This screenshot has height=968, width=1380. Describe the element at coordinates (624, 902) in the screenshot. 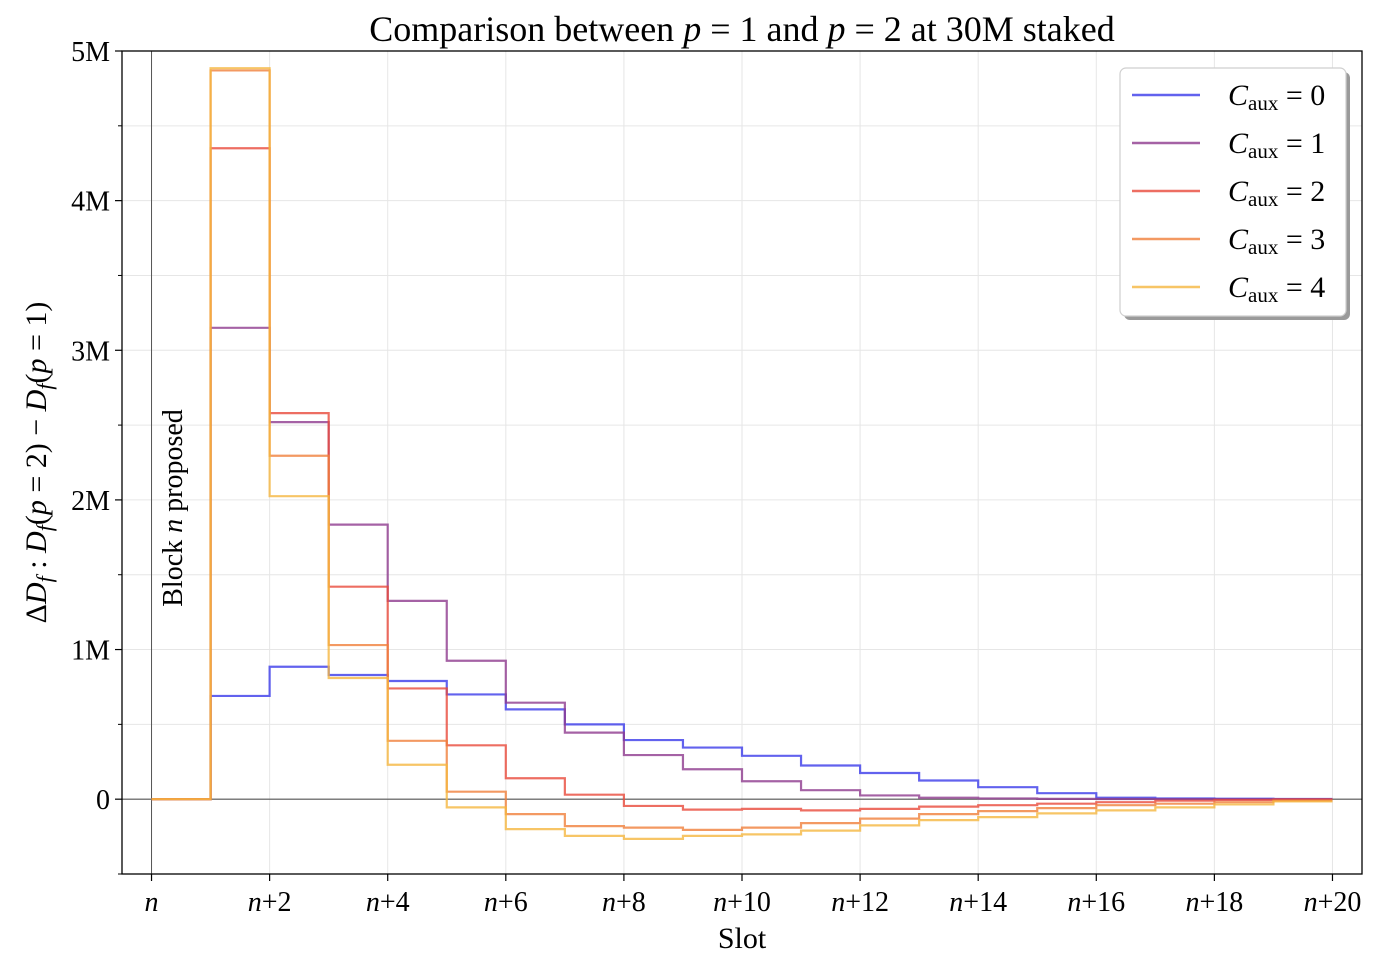

I see `x-tick-label: n+8` at that location.